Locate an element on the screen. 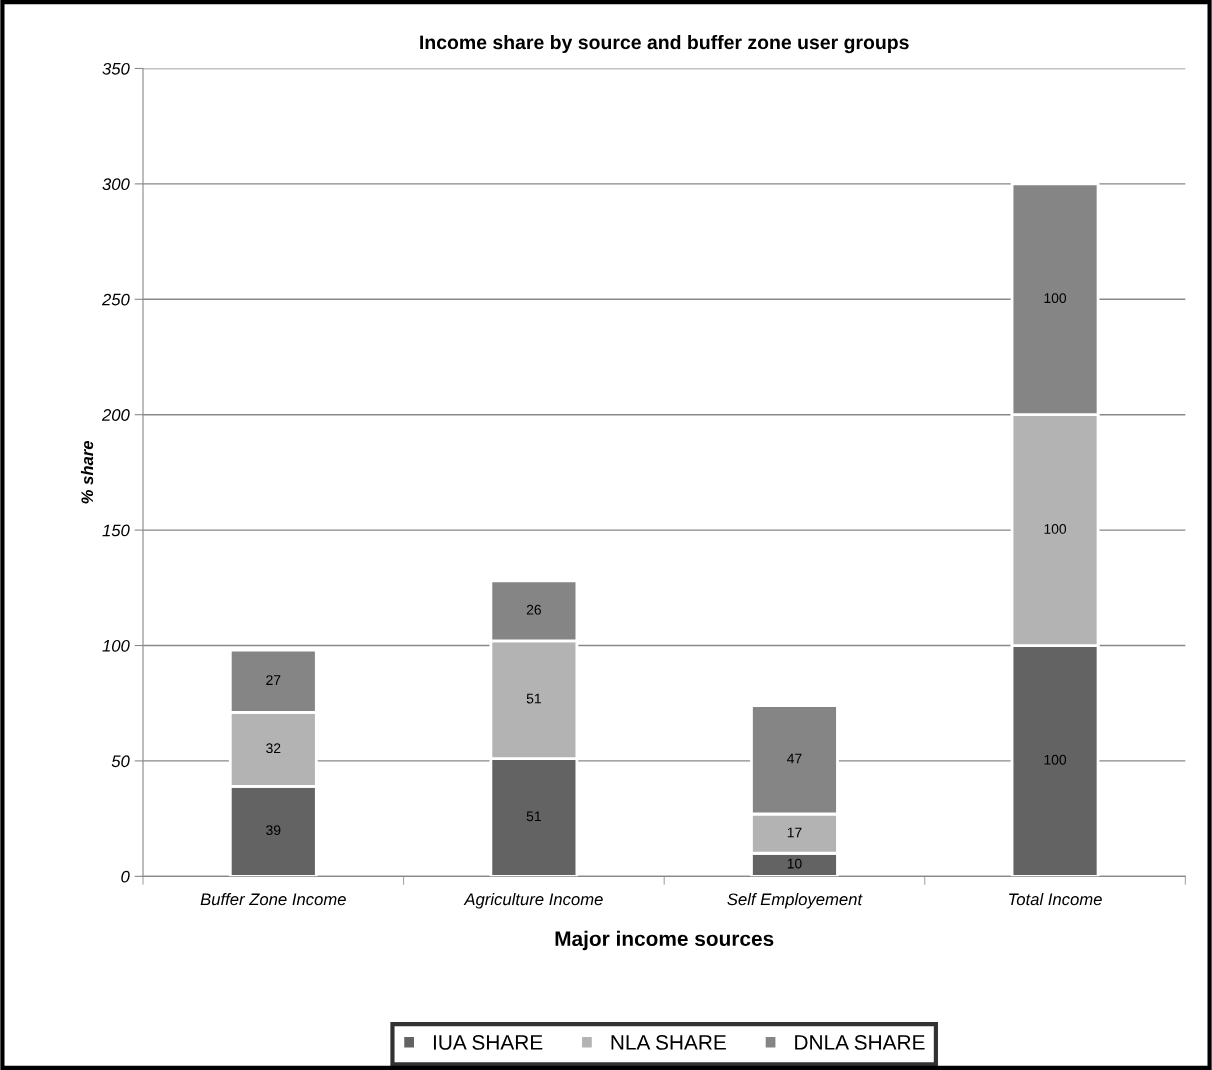 Image resolution: width=1212 pixels, height=1070 pixels. y-tick-label: 300 is located at coordinates (116, 184).